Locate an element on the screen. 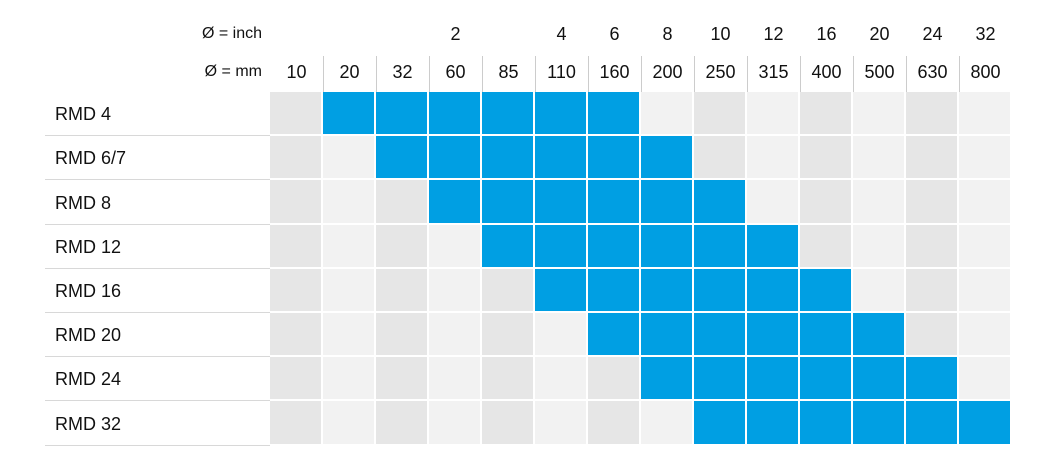  row-label: RMD 4 is located at coordinates (83, 114).